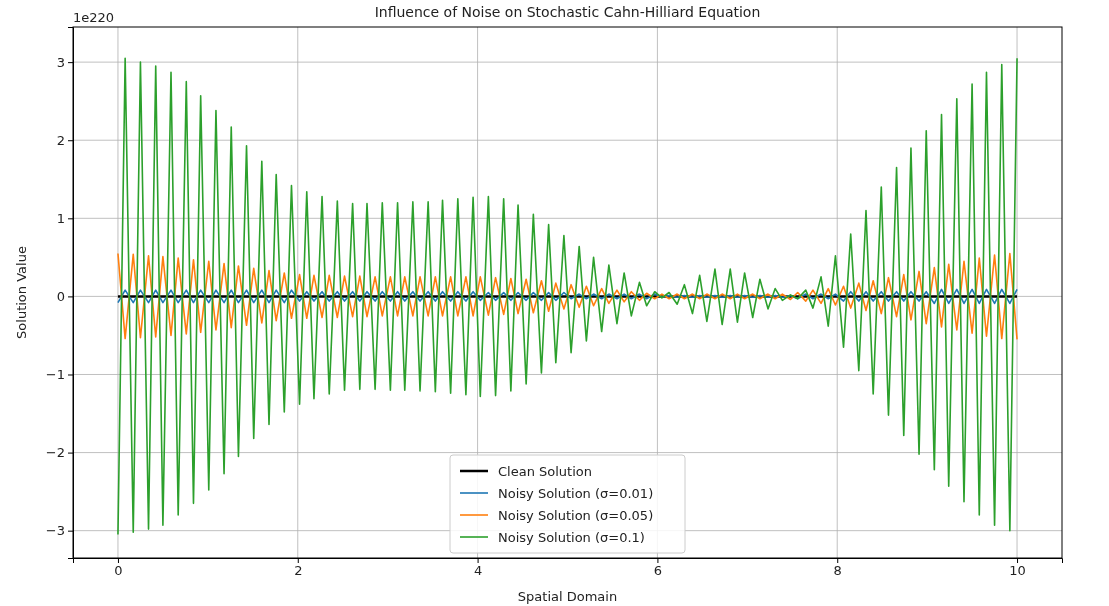  What do you see at coordinates (55, 453) in the screenshot?
I see `y-tick-label: −2` at bounding box center [55, 453].